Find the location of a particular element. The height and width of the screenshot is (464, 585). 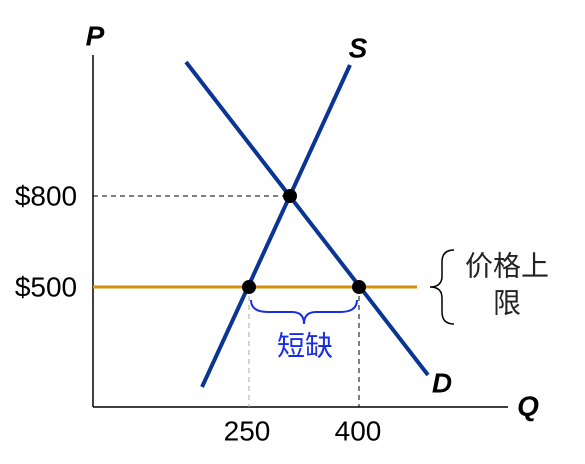

ceiling-label: 价格上 is located at coordinates (507, 265).